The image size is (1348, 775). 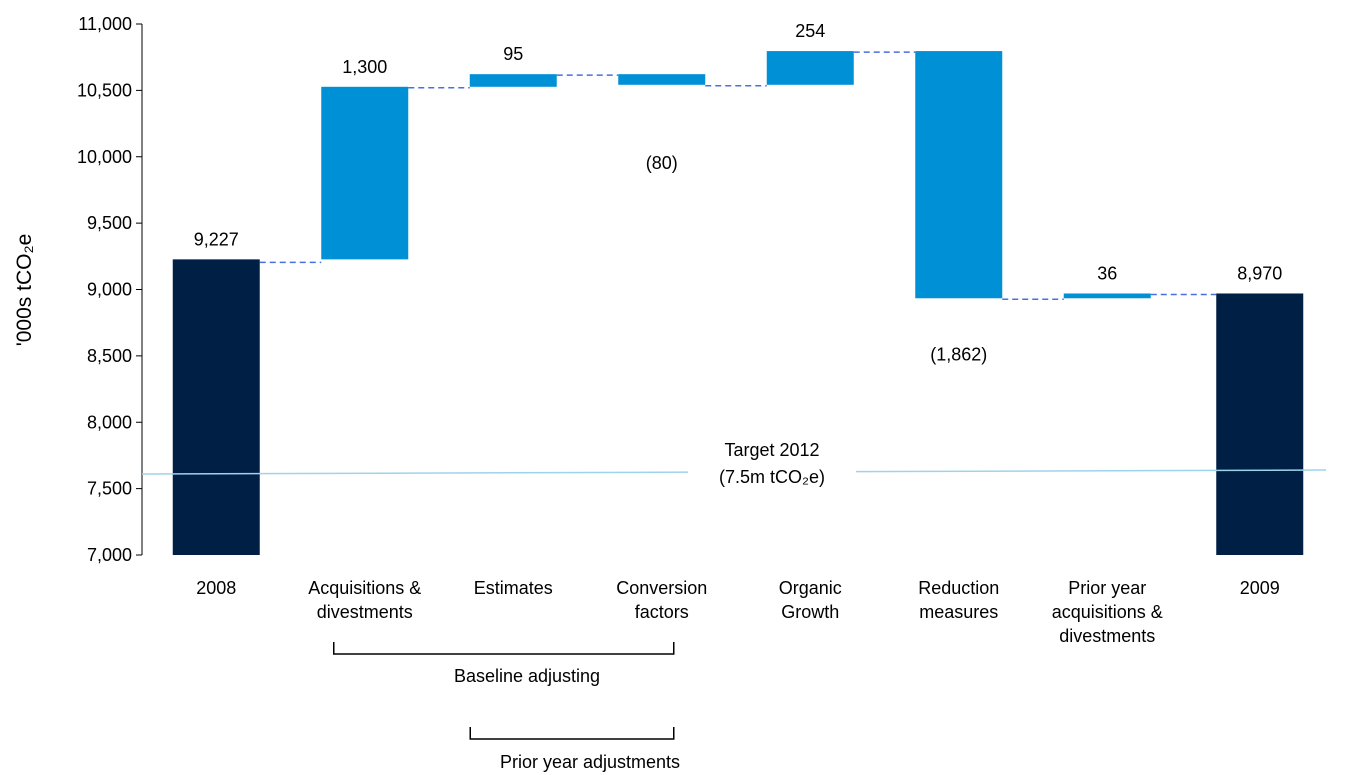 What do you see at coordinates (109, 422) in the screenshot?
I see `y-tick-label: 8,000` at bounding box center [109, 422].